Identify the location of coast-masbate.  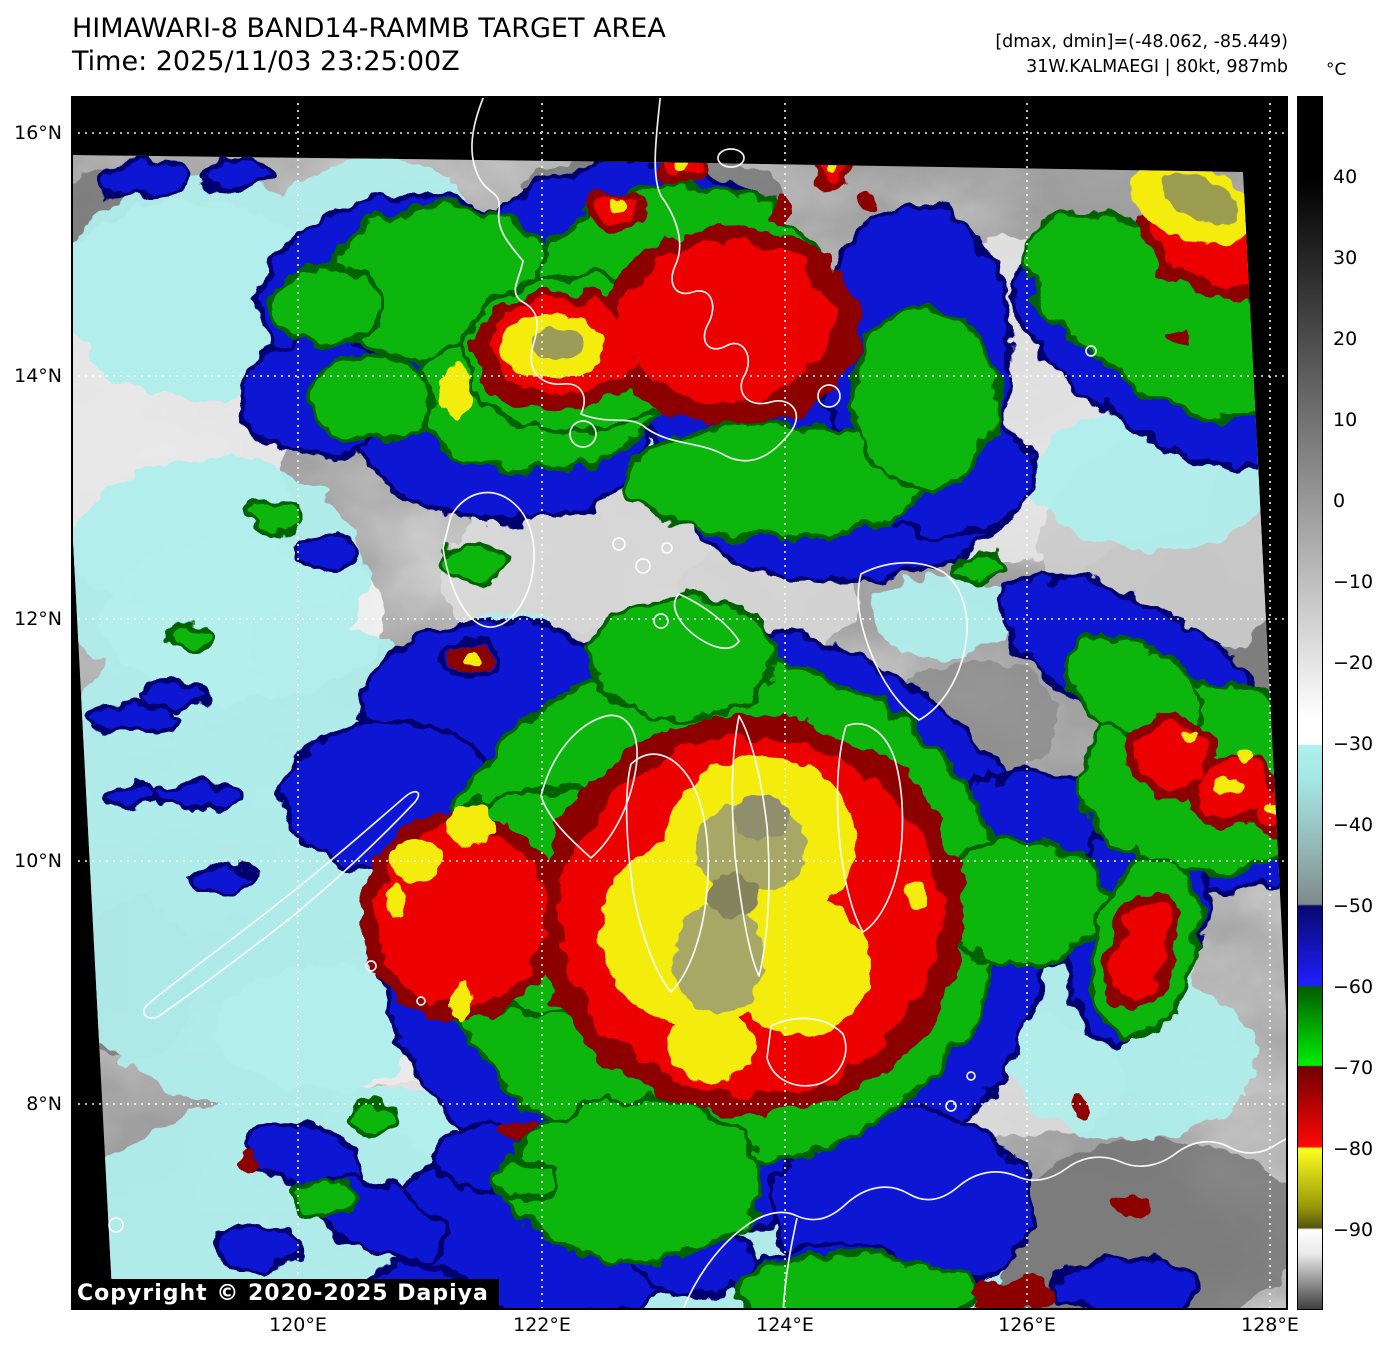
(706, 621).